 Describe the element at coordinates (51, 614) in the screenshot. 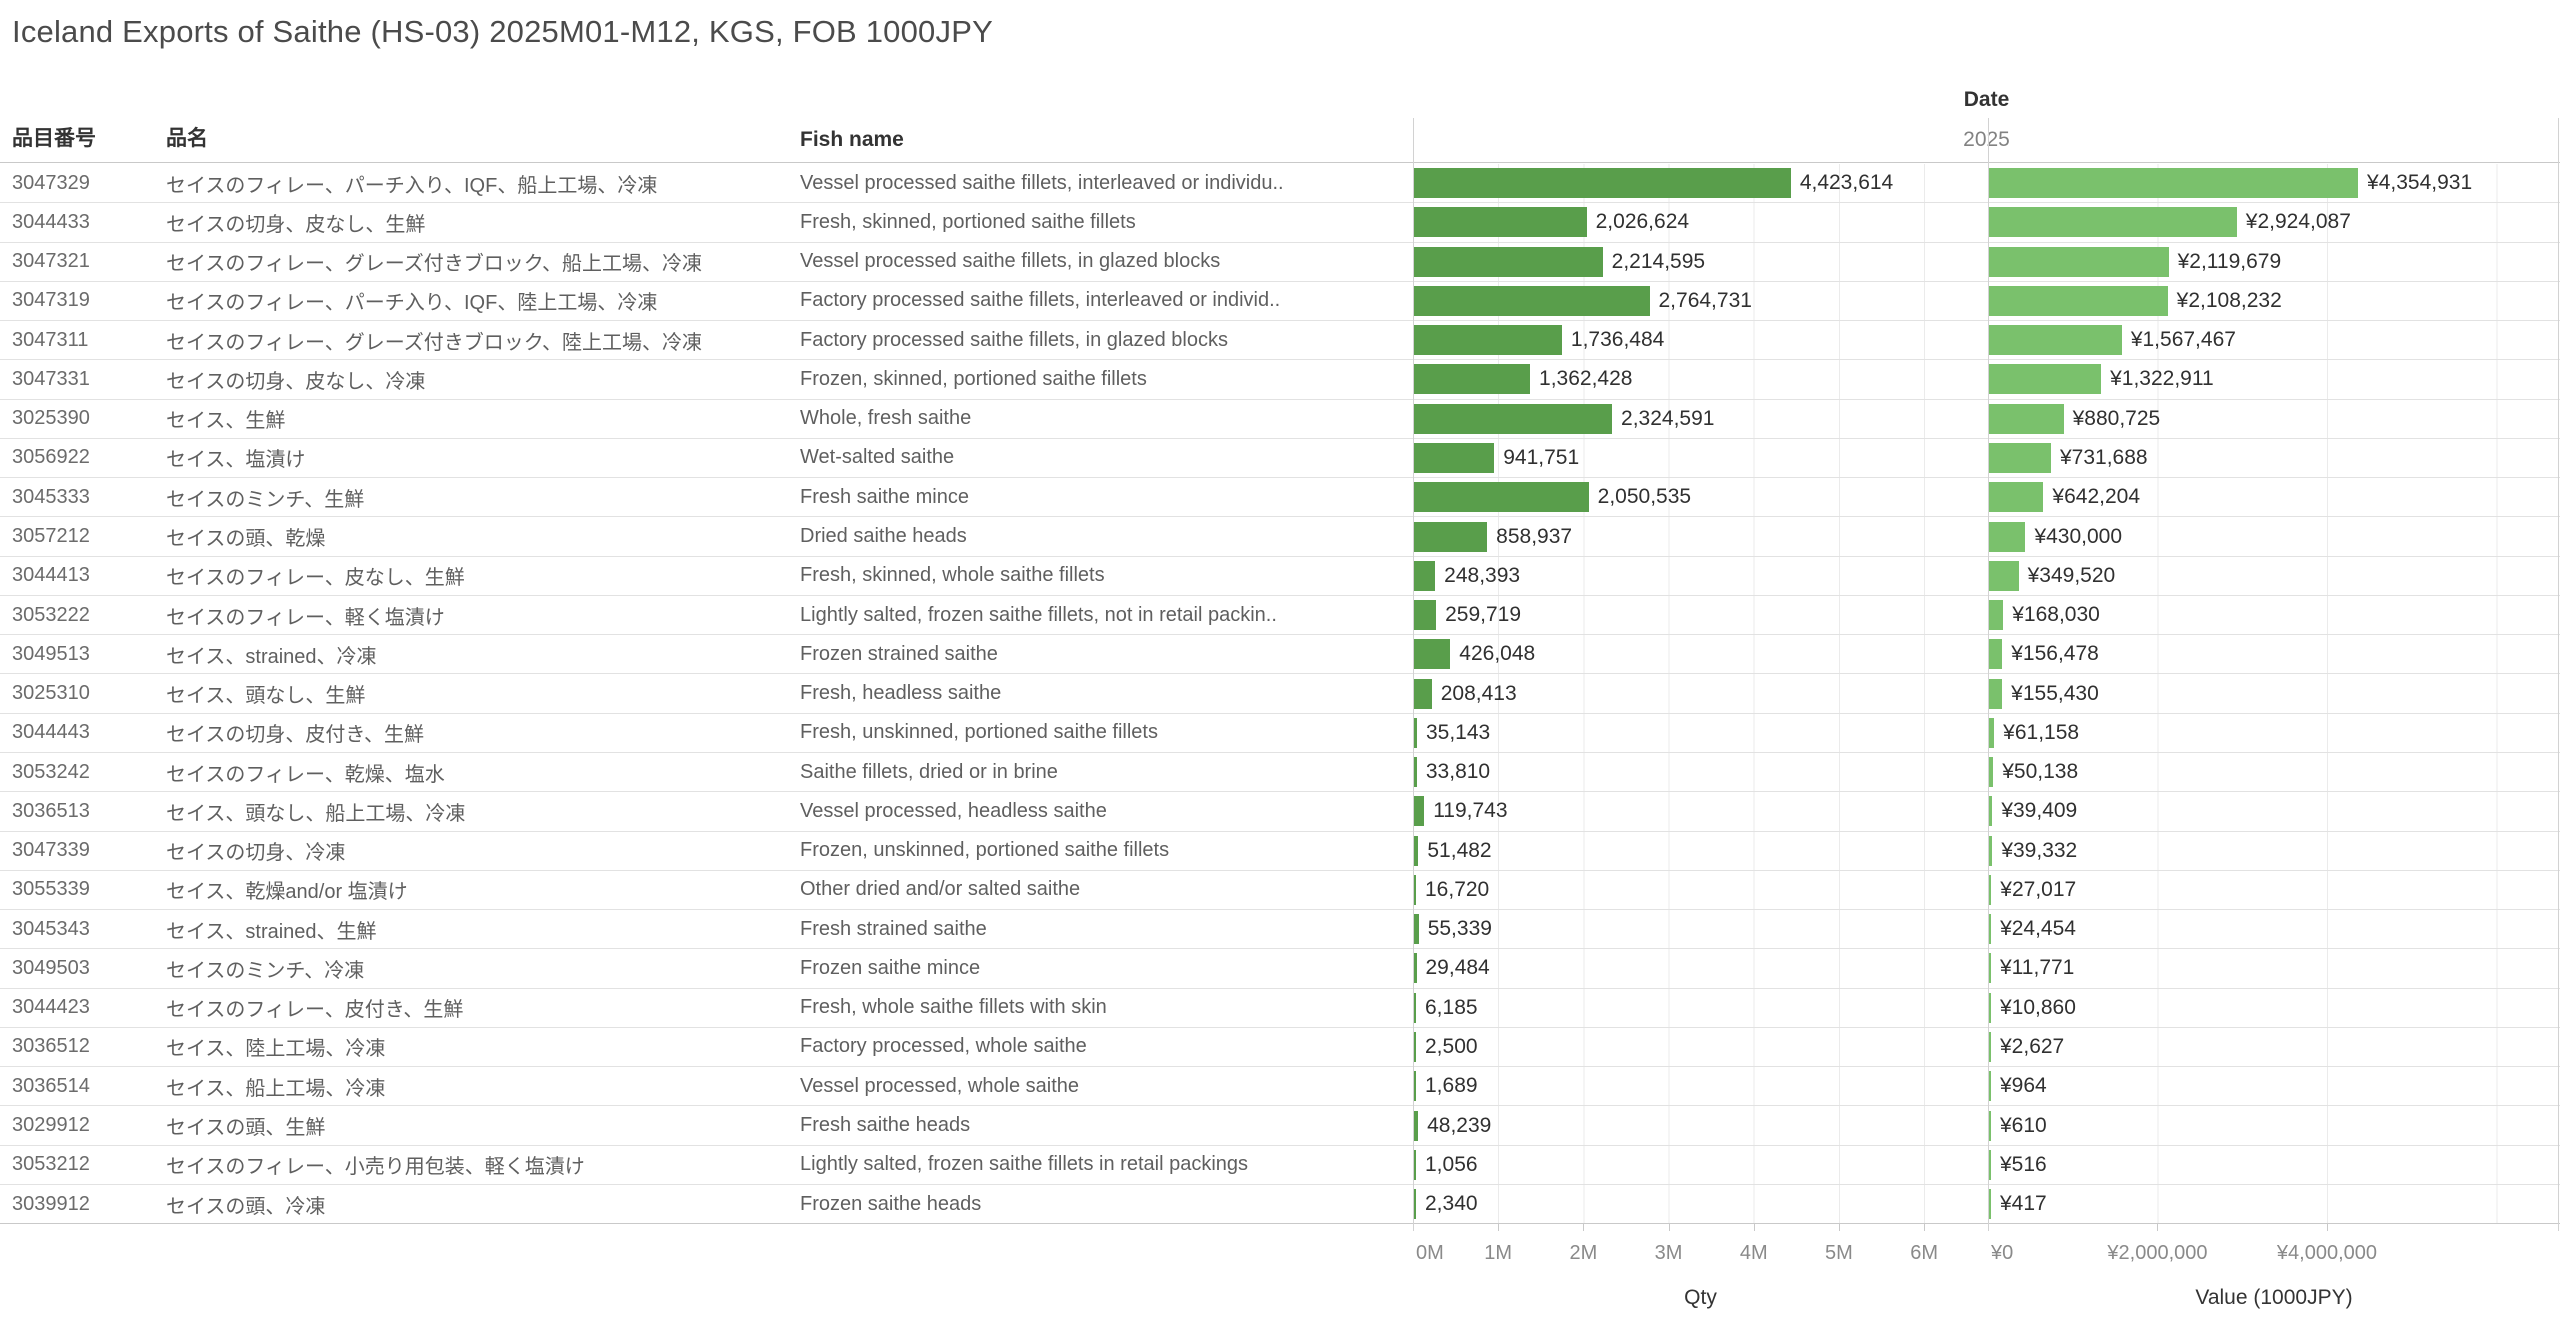

I see `item-number-cell: 3053222` at that location.